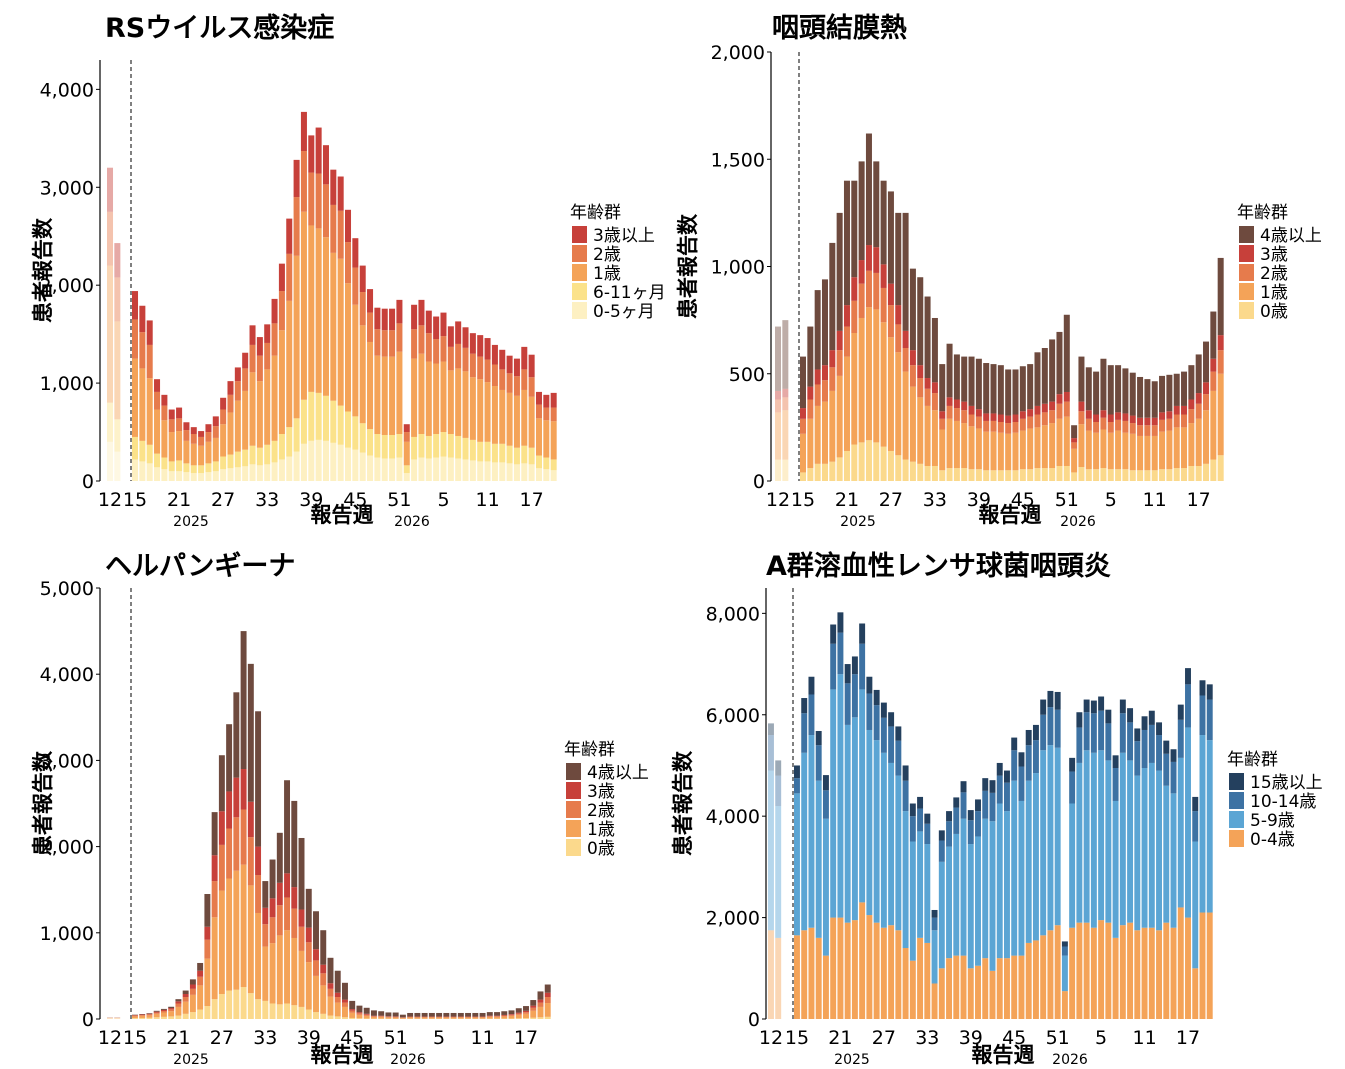 This screenshot has height=1069, width=1345. Describe the element at coordinates (1246, 291) in the screenshot. I see `legend-swatch` at that location.